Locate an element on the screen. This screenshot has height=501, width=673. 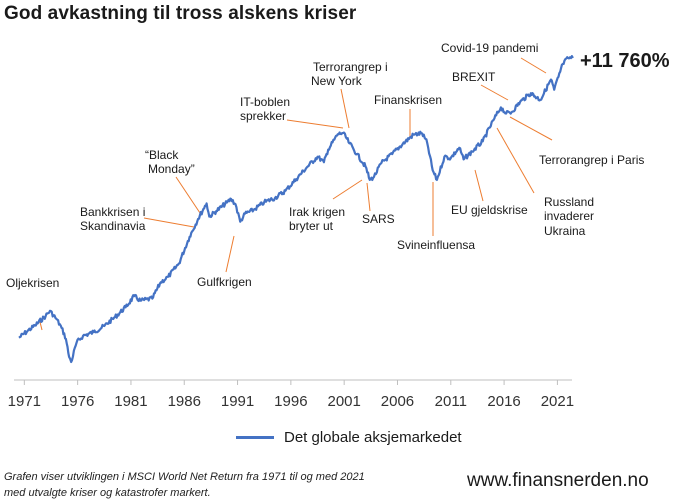
legend: Det globale aksjemarkedet is located at coordinates (349, 437).